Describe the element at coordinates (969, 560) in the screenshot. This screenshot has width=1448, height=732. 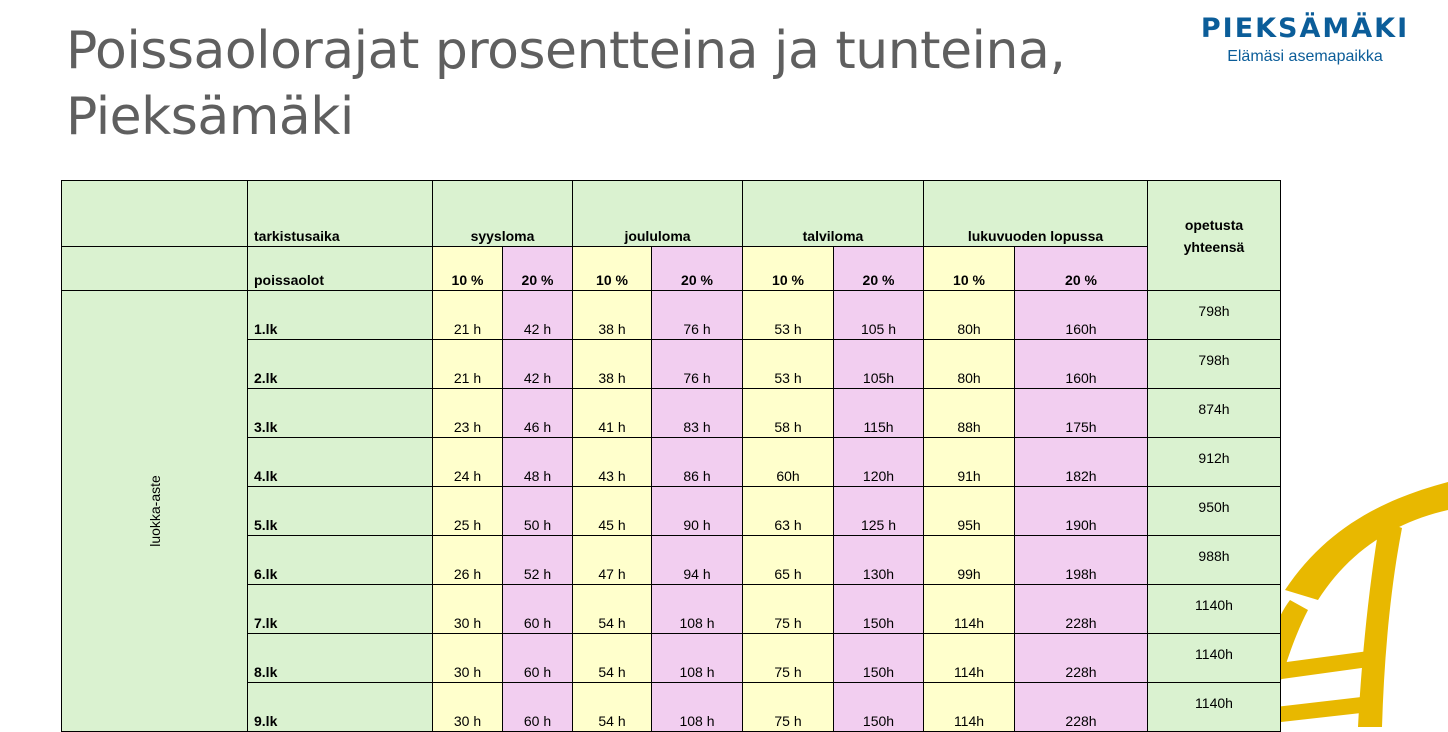
I see `hours-cell: 99h` at that location.